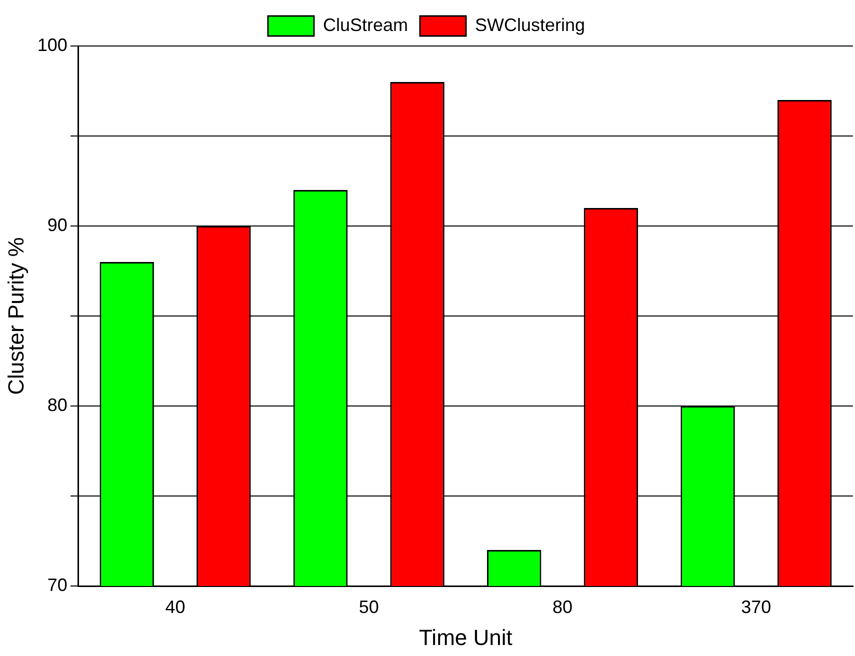 The height and width of the screenshot is (656, 855). I want to click on x-axis-title: Time Unit, so click(465, 637).